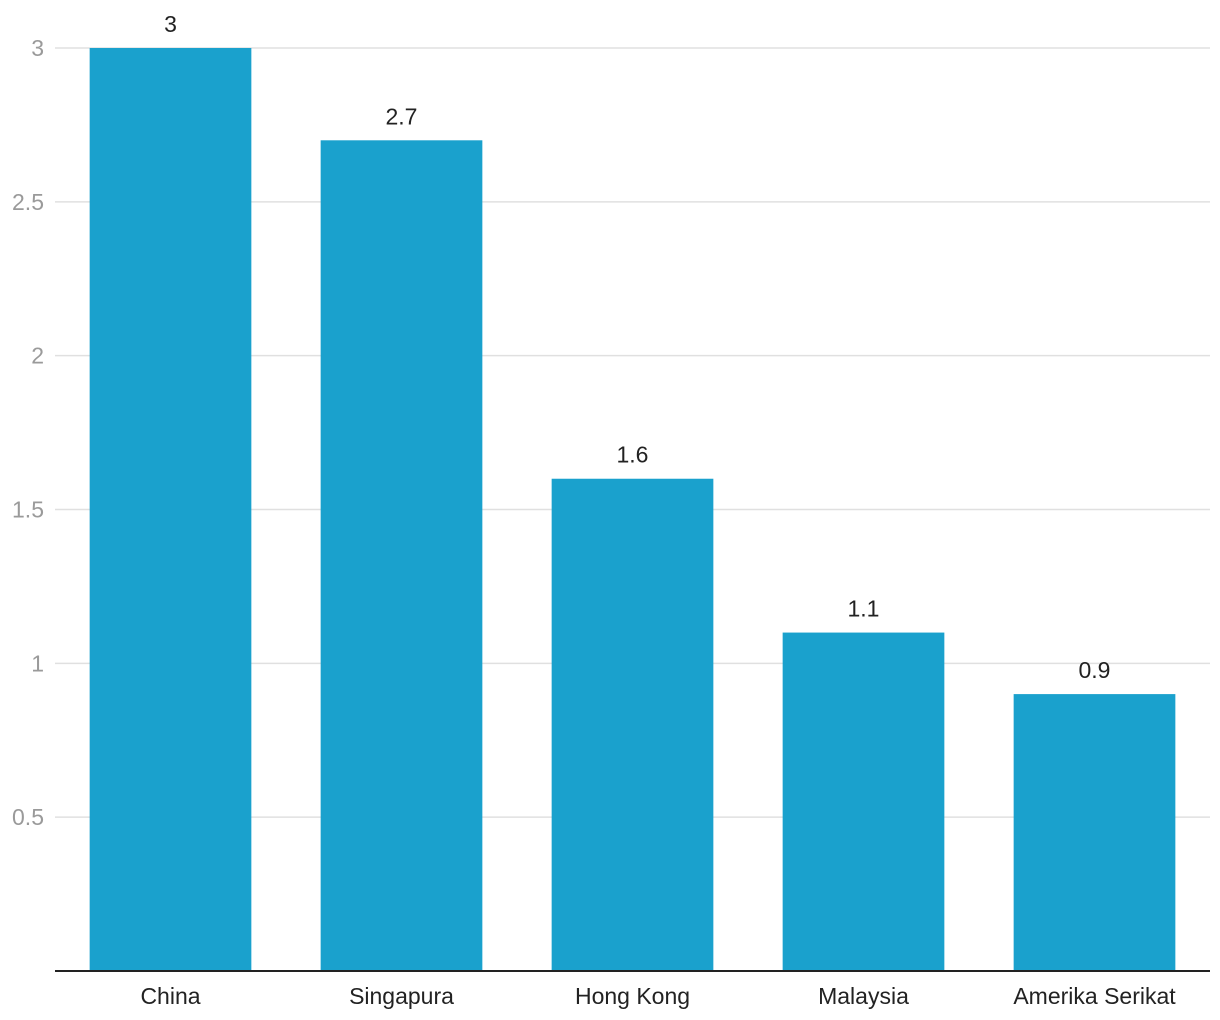  Describe the element at coordinates (633, 455) in the screenshot. I see `data-label: 1.6` at that location.